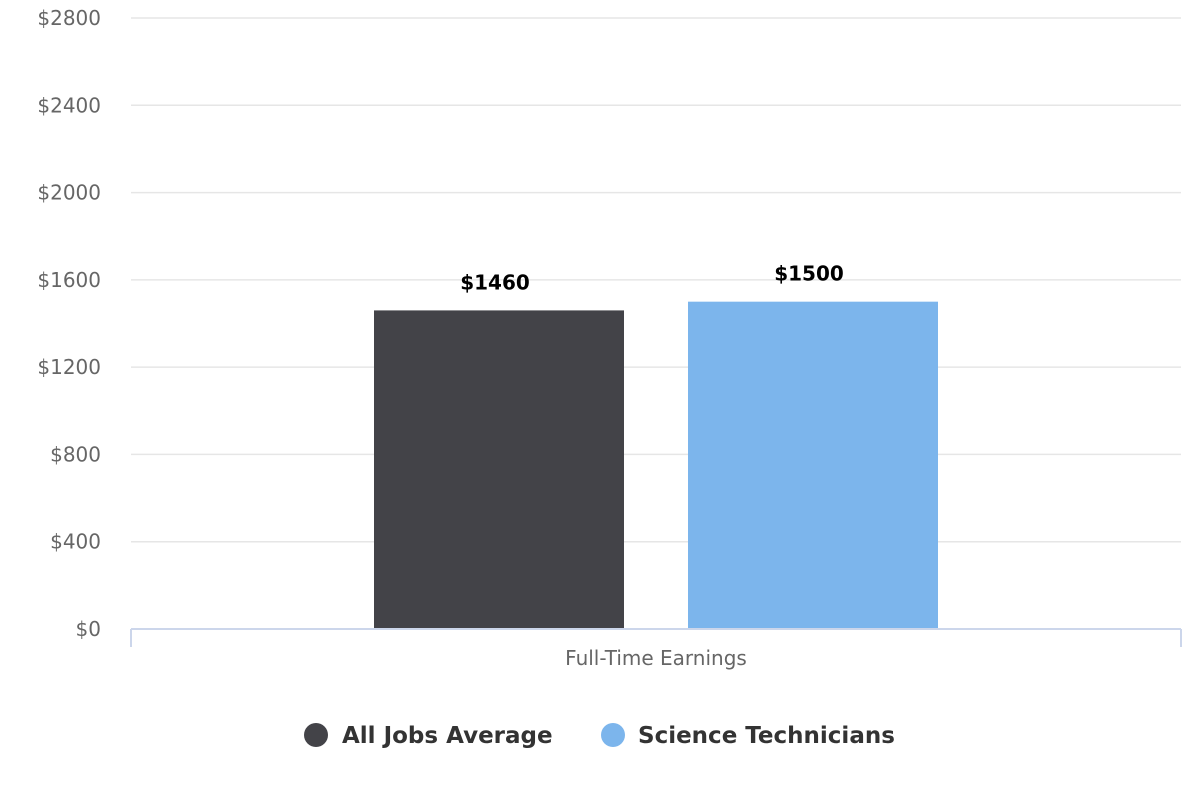 This screenshot has width=1200, height=800. What do you see at coordinates (69, 323) in the screenshot?
I see `y-axis-tick-labels: $0 $400 $800 $1200 $1600 $2000 $2400 $2800` at bounding box center [69, 323].